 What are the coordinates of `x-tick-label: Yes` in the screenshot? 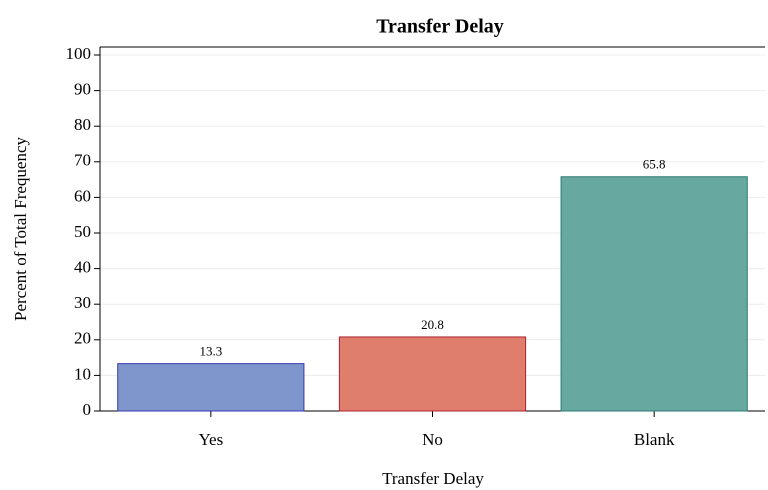 It's located at (210, 439).